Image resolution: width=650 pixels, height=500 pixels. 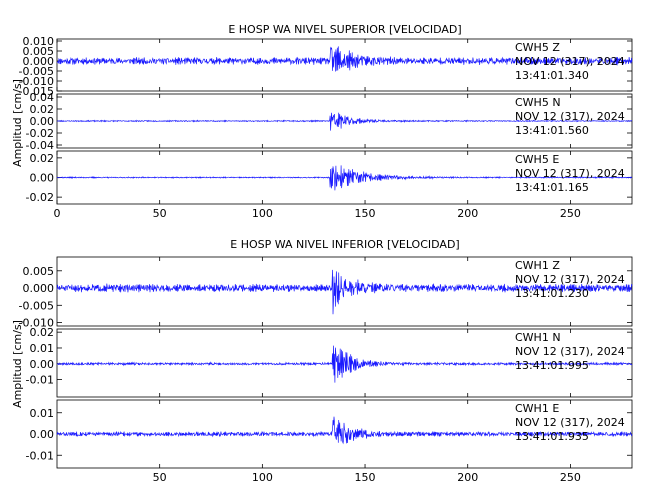 I want to click on channel-label: CWH1 Z, so click(x=537, y=265).